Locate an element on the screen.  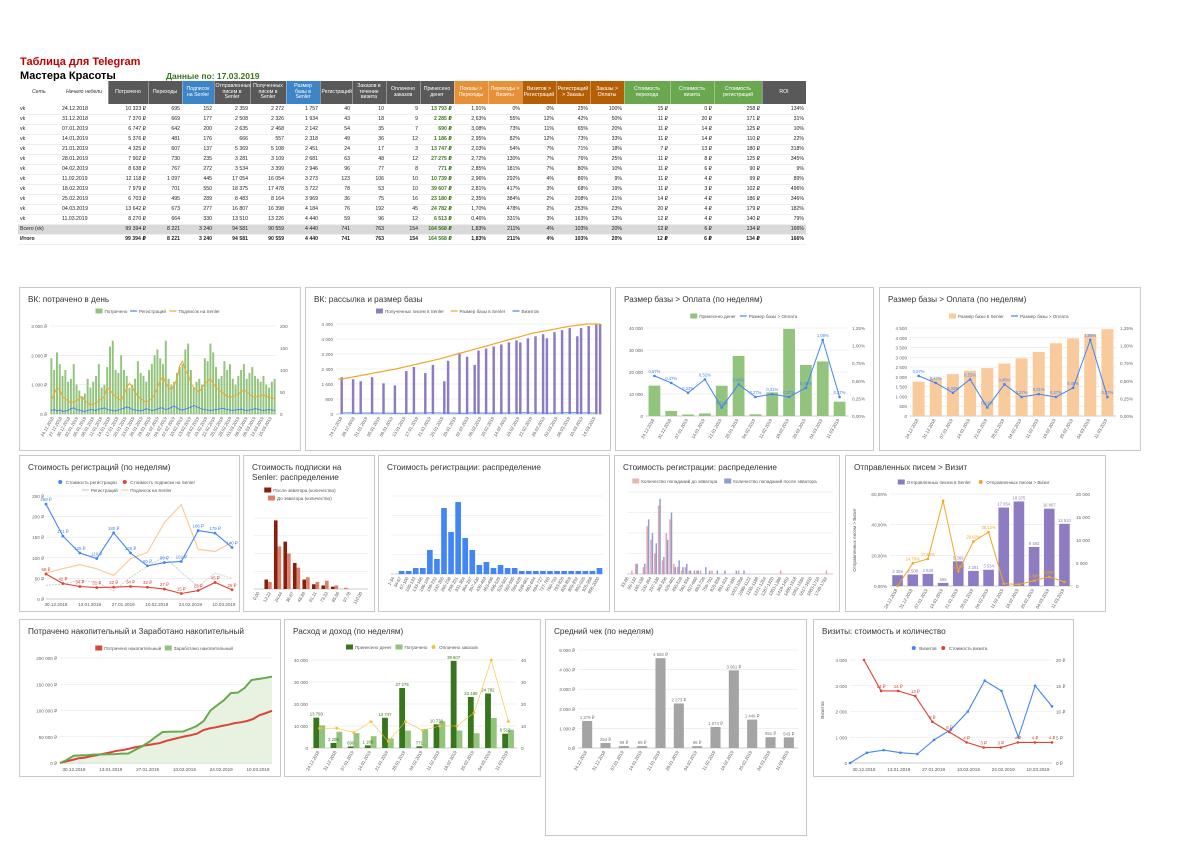
data-label: 180 ₽ is located at coordinates (114, 528).